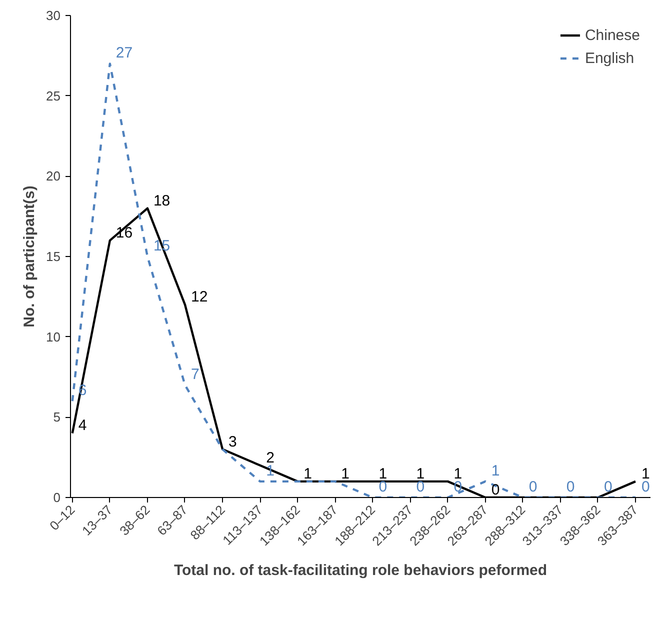  What do you see at coordinates (53, 96) in the screenshot?
I see `y-tick-label: 25` at bounding box center [53, 96].